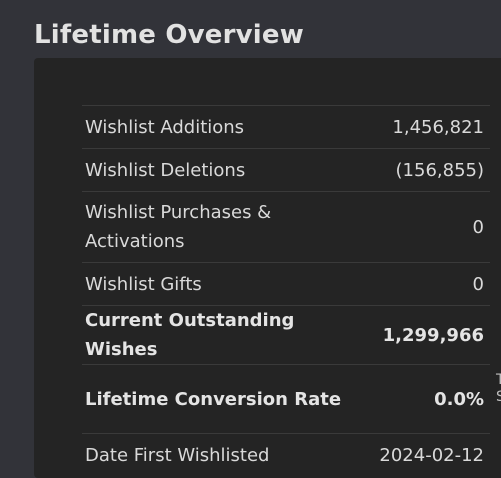  Describe the element at coordinates (433, 335) in the screenshot. I see `stat-value-current-outstanding-wishes: 1,299,966` at that location.